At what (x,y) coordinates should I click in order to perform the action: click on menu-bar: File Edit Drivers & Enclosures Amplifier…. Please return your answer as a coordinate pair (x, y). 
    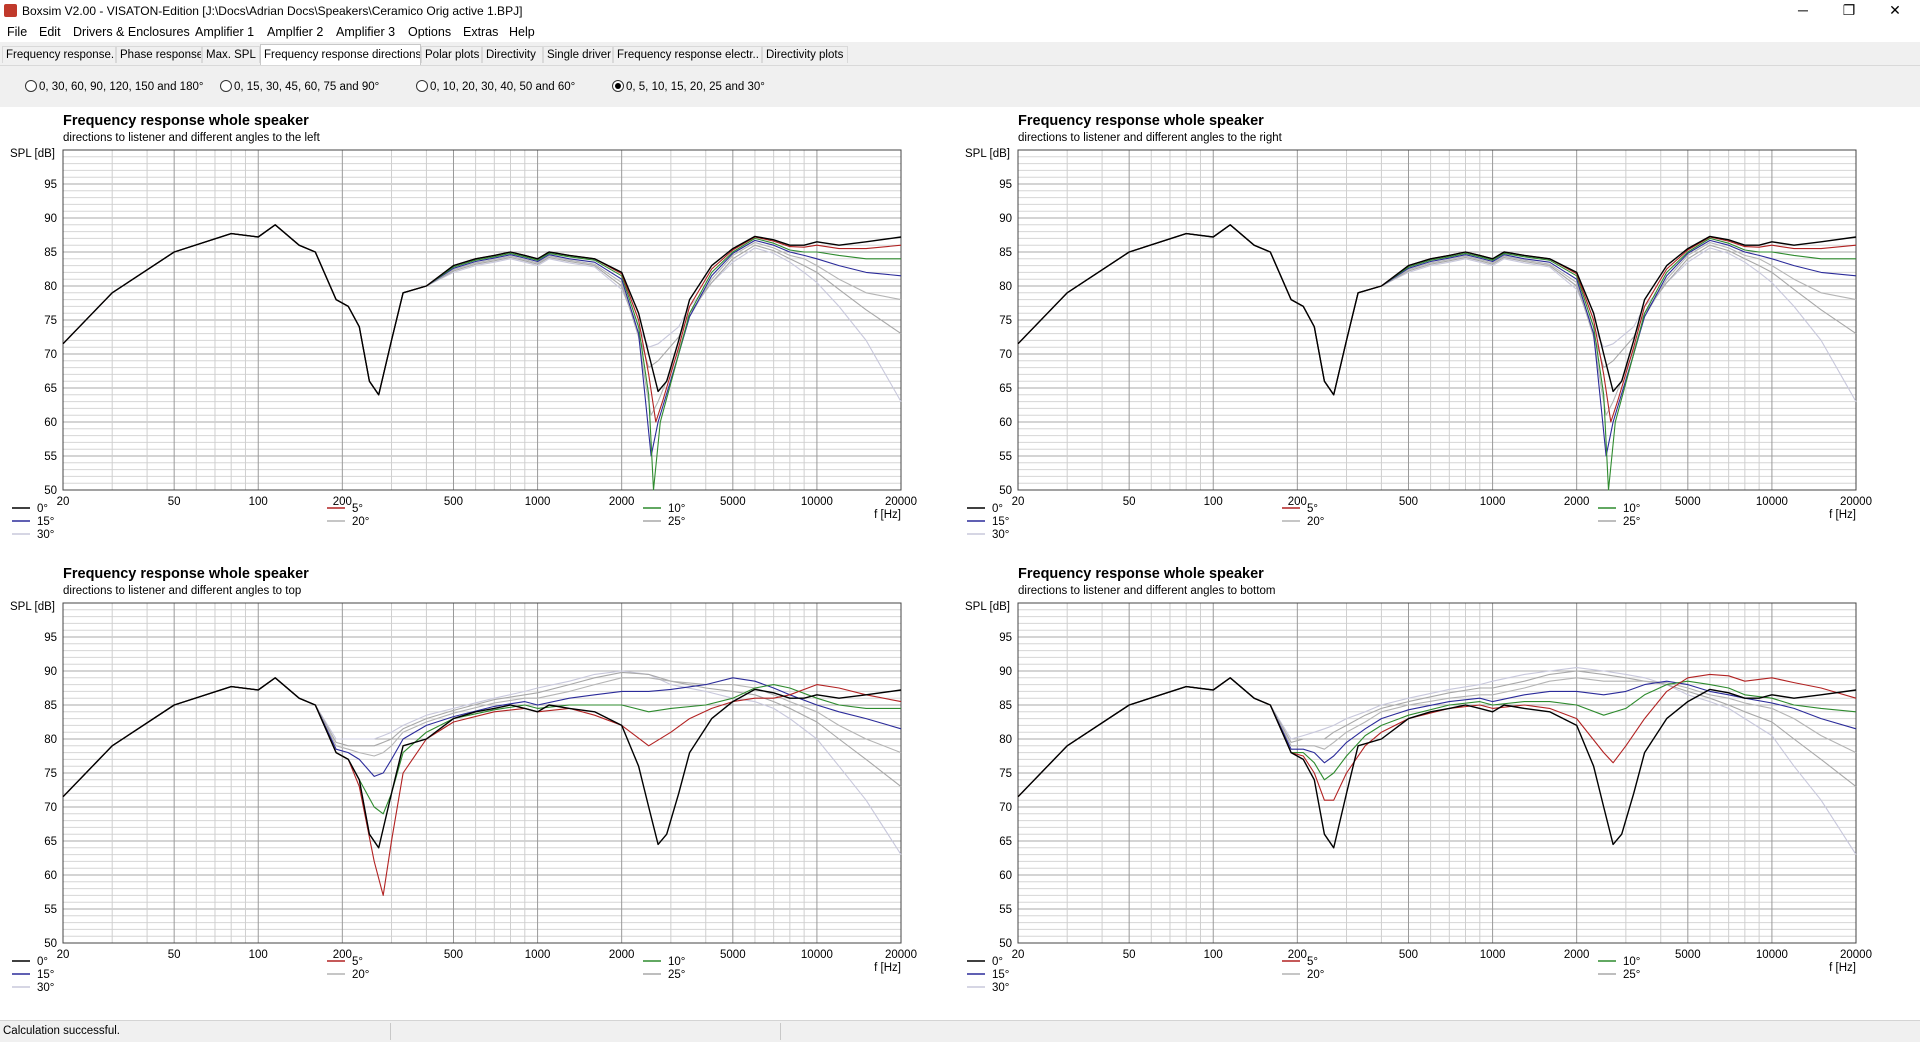
    Looking at the image, I should click on (960, 32).